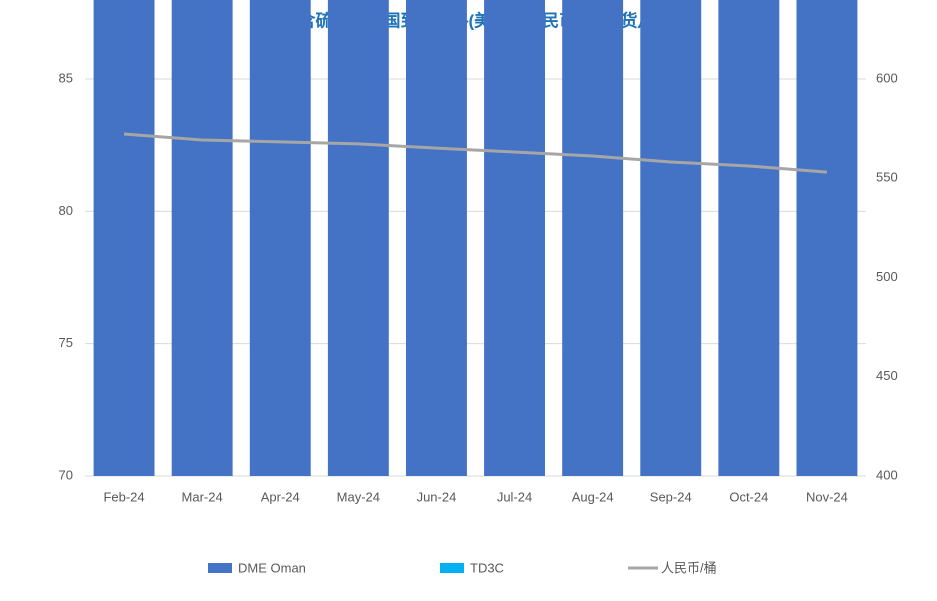  Describe the element at coordinates (66, 342) in the screenshot. I see `y-tick-label: 75` at that location.